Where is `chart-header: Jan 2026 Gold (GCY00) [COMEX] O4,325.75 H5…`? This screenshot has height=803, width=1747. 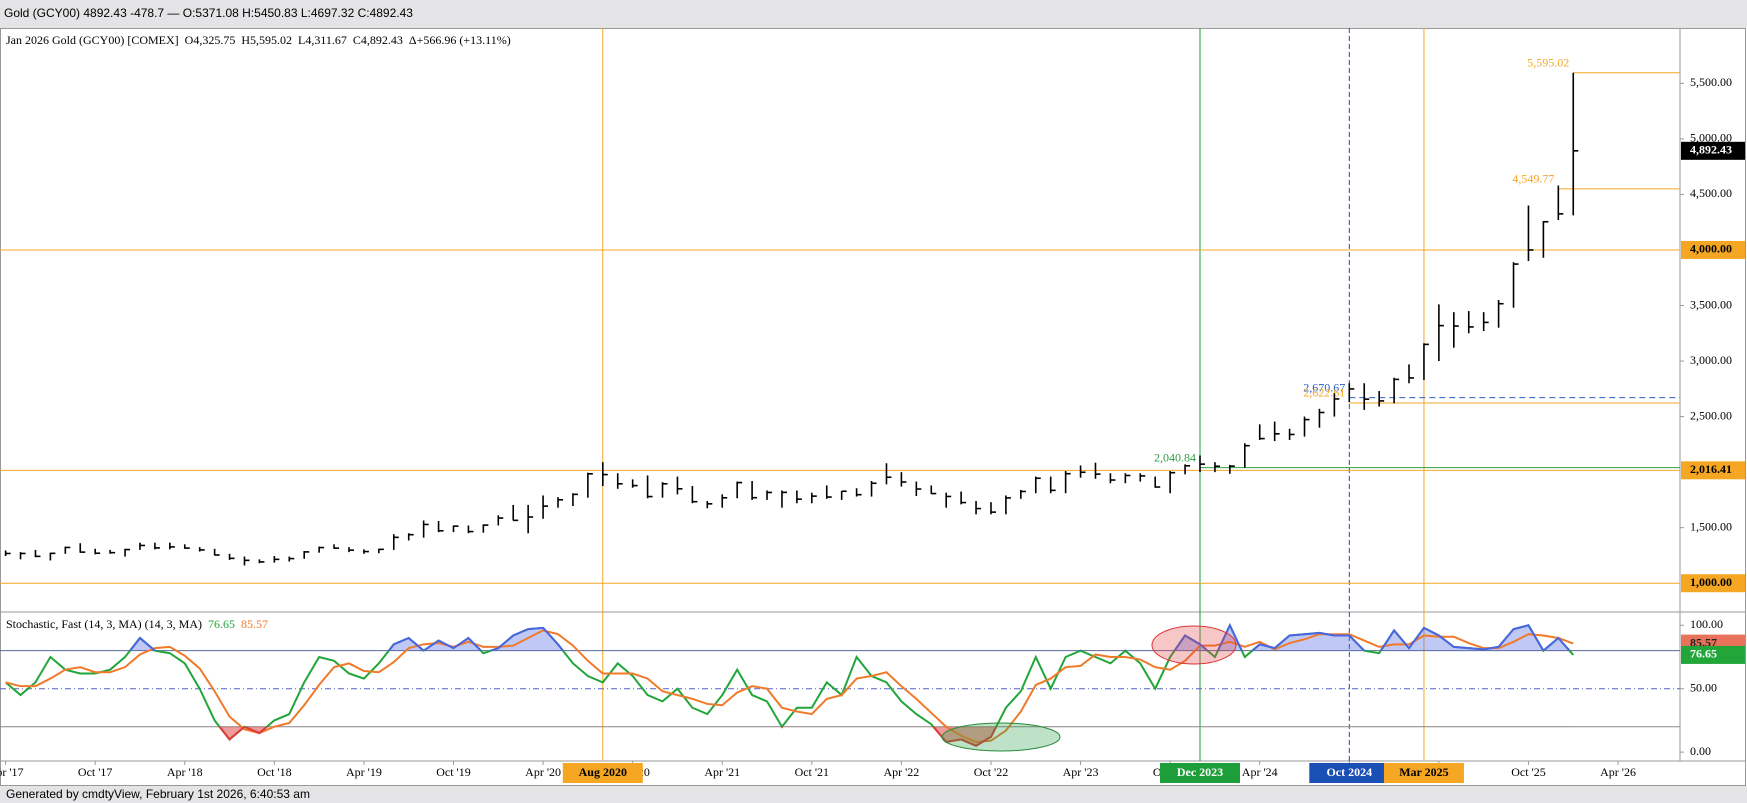
chart-header: Jan 2026 Gold (GCY00) [COMEX] O4,325.75 H5… is located at coordinates (258, 40).